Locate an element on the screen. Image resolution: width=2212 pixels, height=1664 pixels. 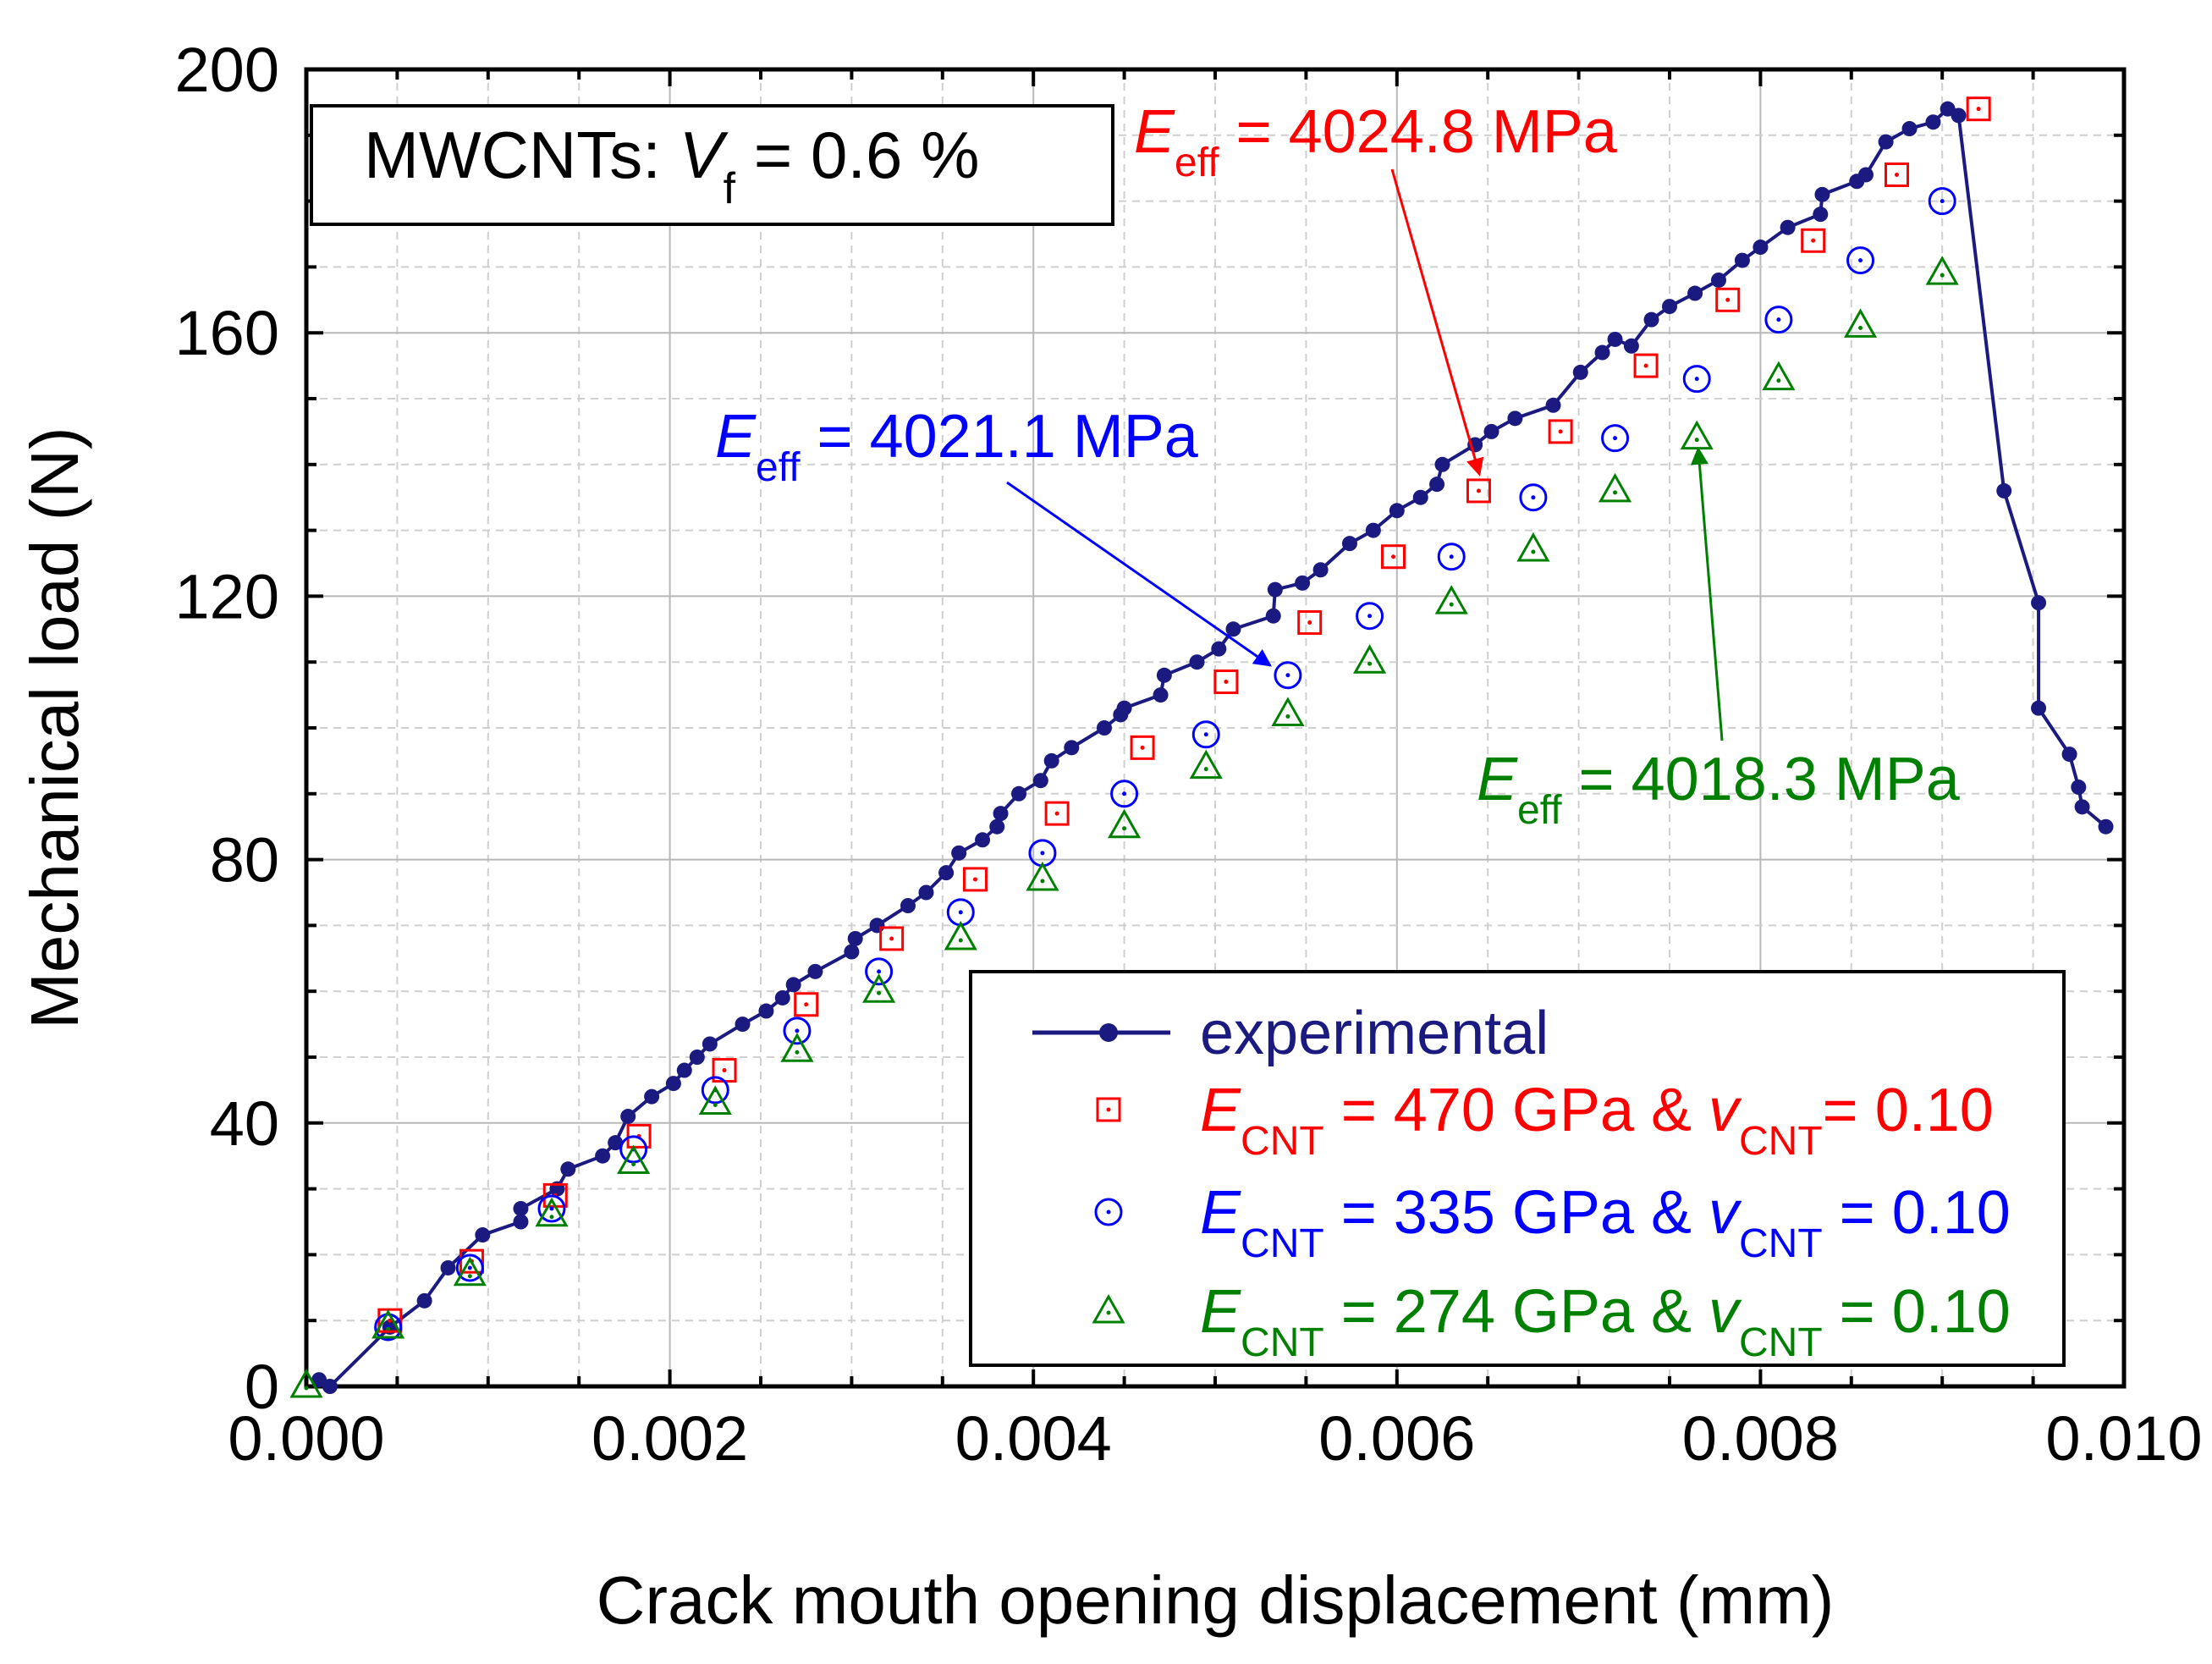
info-box-frame is located at coordinates (712, 165).